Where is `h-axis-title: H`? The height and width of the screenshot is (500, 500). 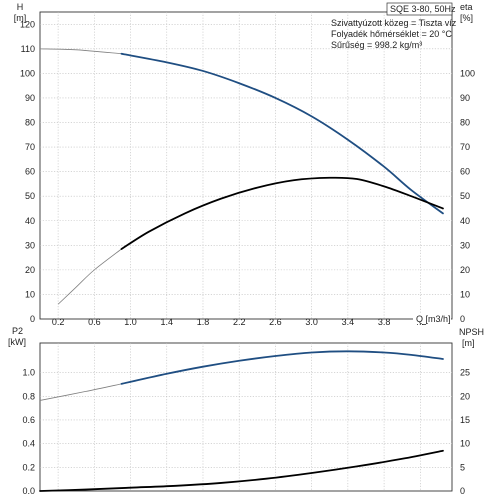 h-axis-title: H is located at coordinates (20, 7).